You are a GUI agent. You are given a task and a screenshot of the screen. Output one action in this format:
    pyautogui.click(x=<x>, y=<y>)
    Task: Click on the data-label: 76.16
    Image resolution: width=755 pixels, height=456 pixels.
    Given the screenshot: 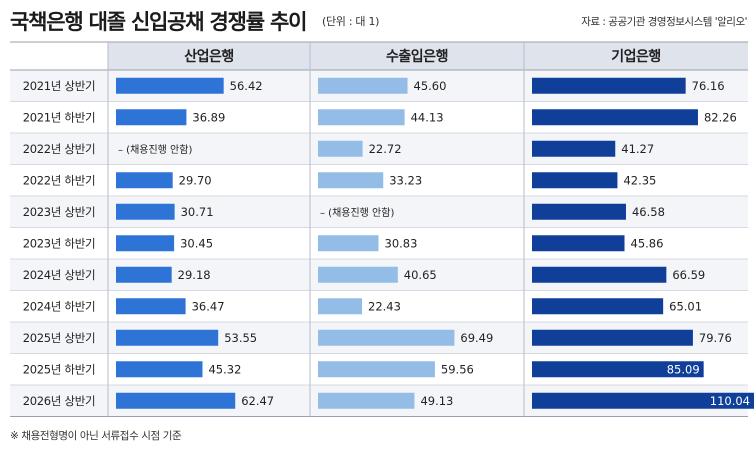 What is the action you would take?
    pyautogui.click(x=708, y=86)
    